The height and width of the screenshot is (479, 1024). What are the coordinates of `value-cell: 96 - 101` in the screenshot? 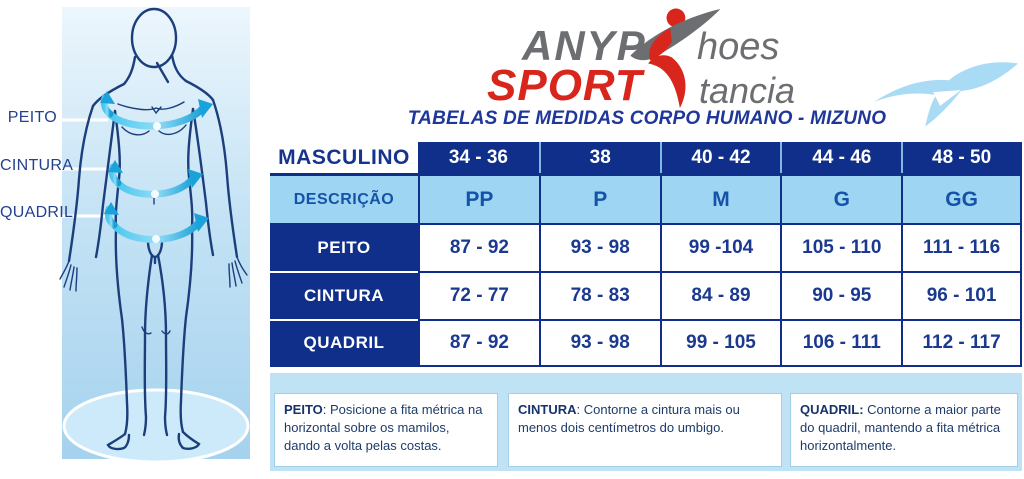 It's located at (961, 295).